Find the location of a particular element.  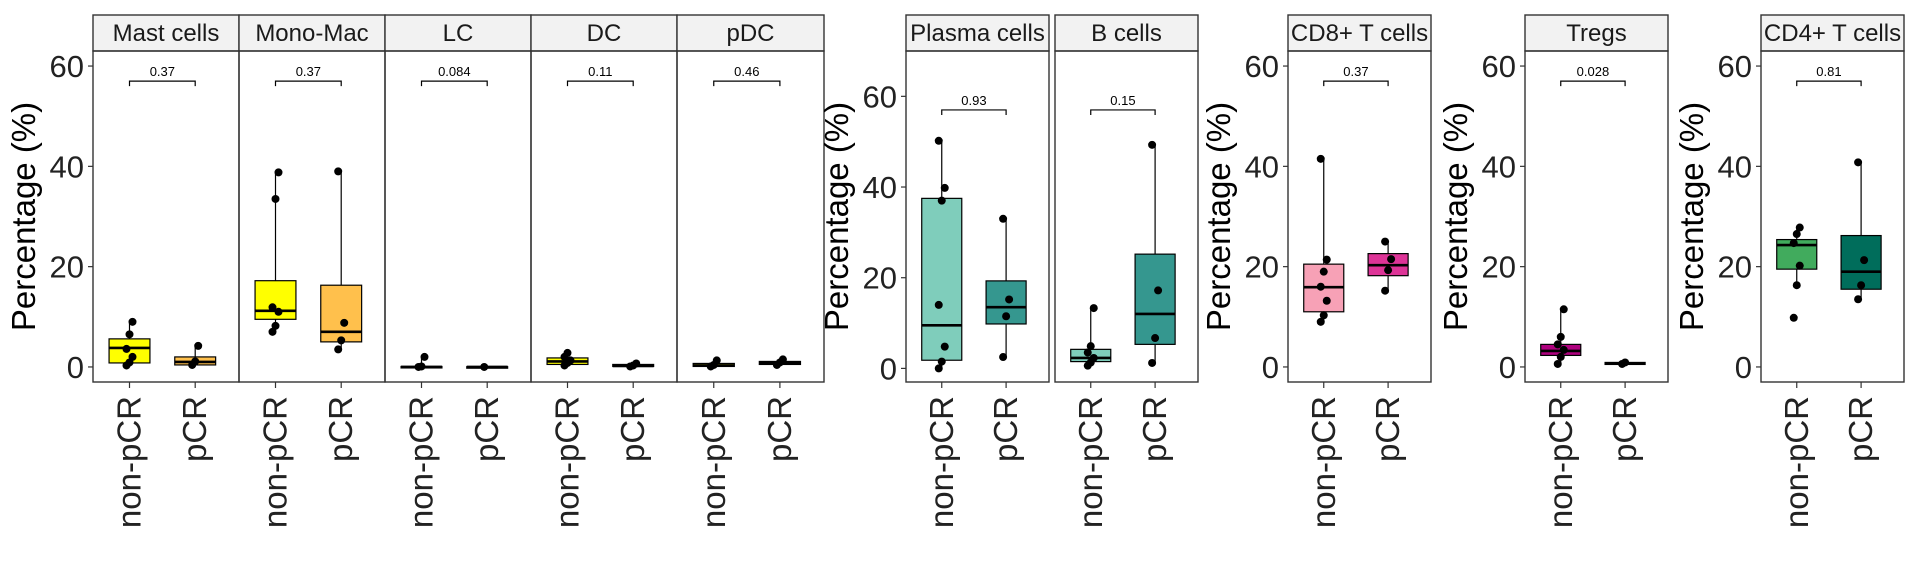

facet-panel: CD4+ T cells 0.81 non-pCR pCR is located at coordinates (1832, 271).